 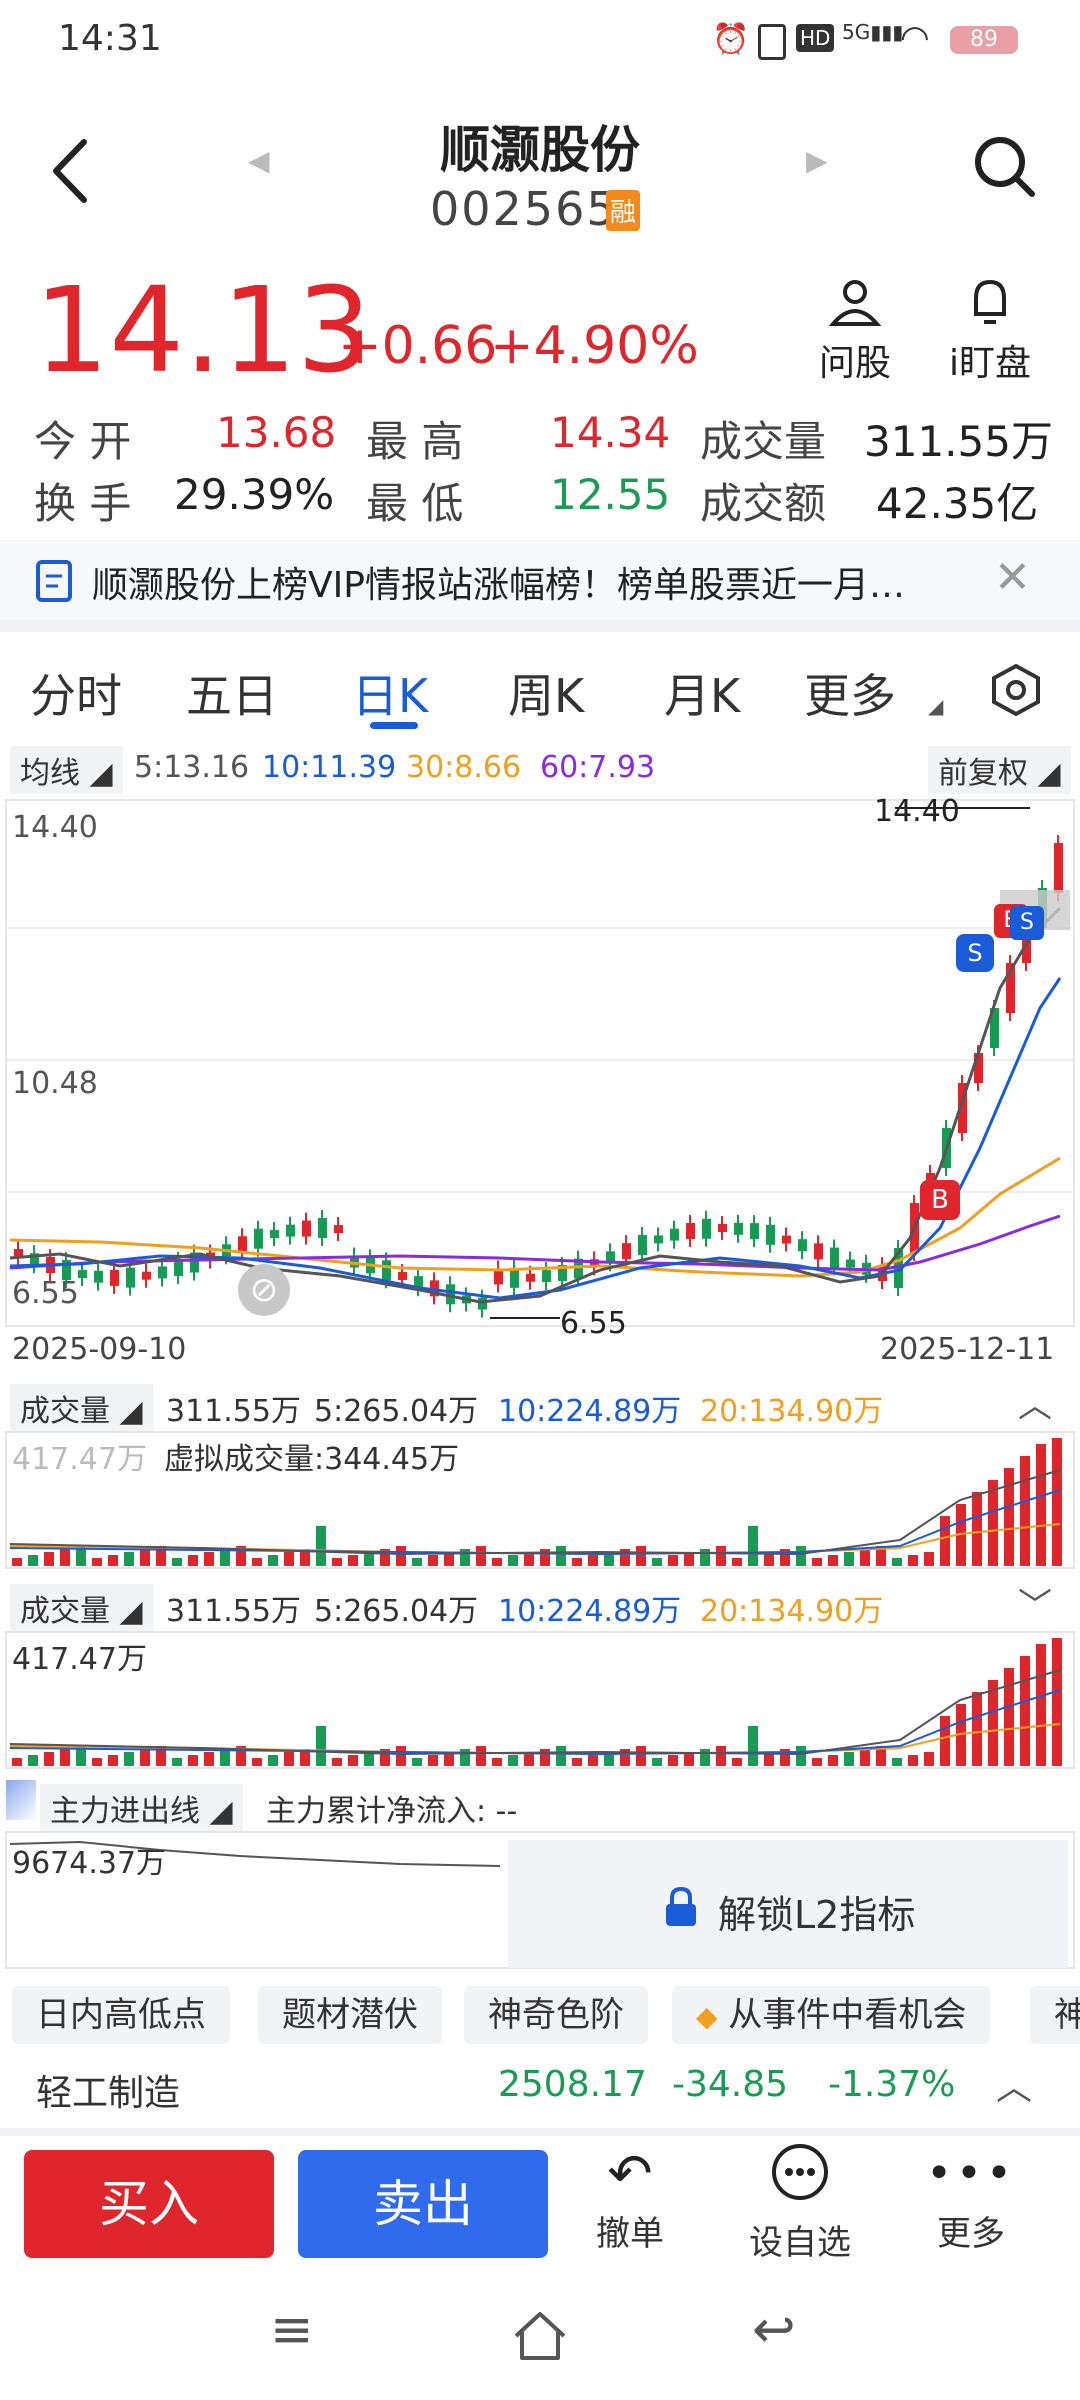 What do you see at coordinates (630, 2173) in the screenshot?
I see `undo-icon: ↶` at bounding box center [630, 2173].